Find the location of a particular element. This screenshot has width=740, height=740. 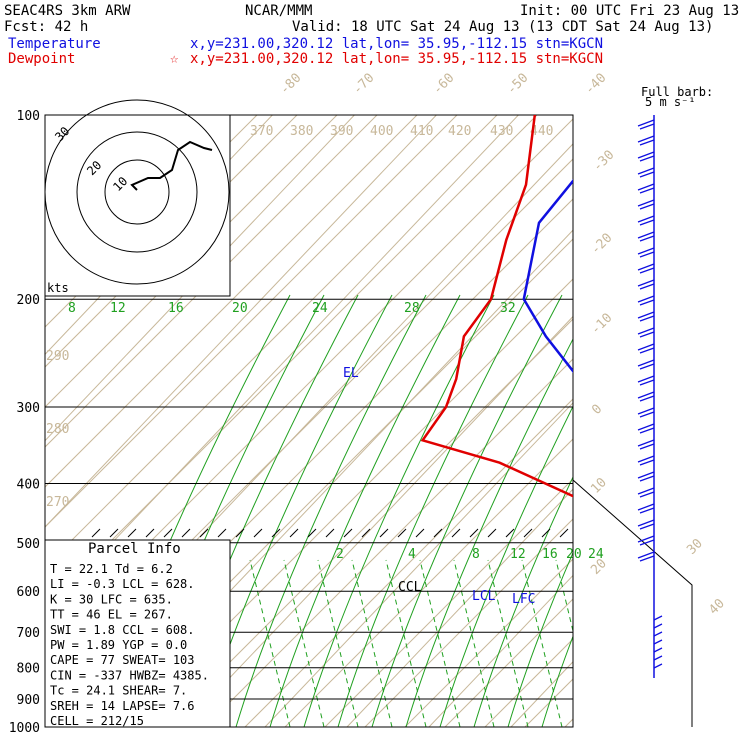

theta-label: 380 is located at coordinates (301, 131).